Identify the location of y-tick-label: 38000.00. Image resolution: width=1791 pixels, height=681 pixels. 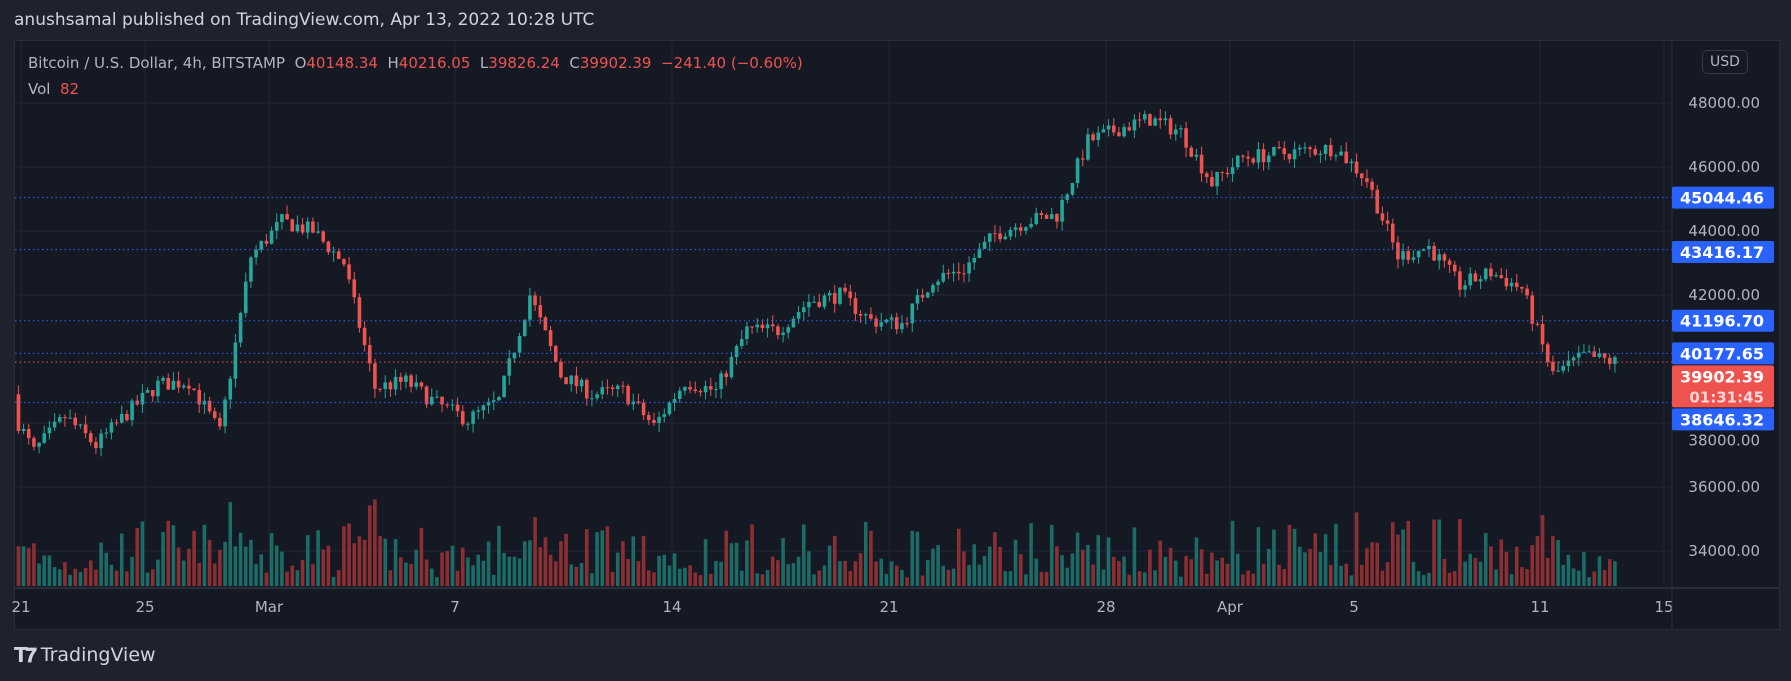
(1724, 440).